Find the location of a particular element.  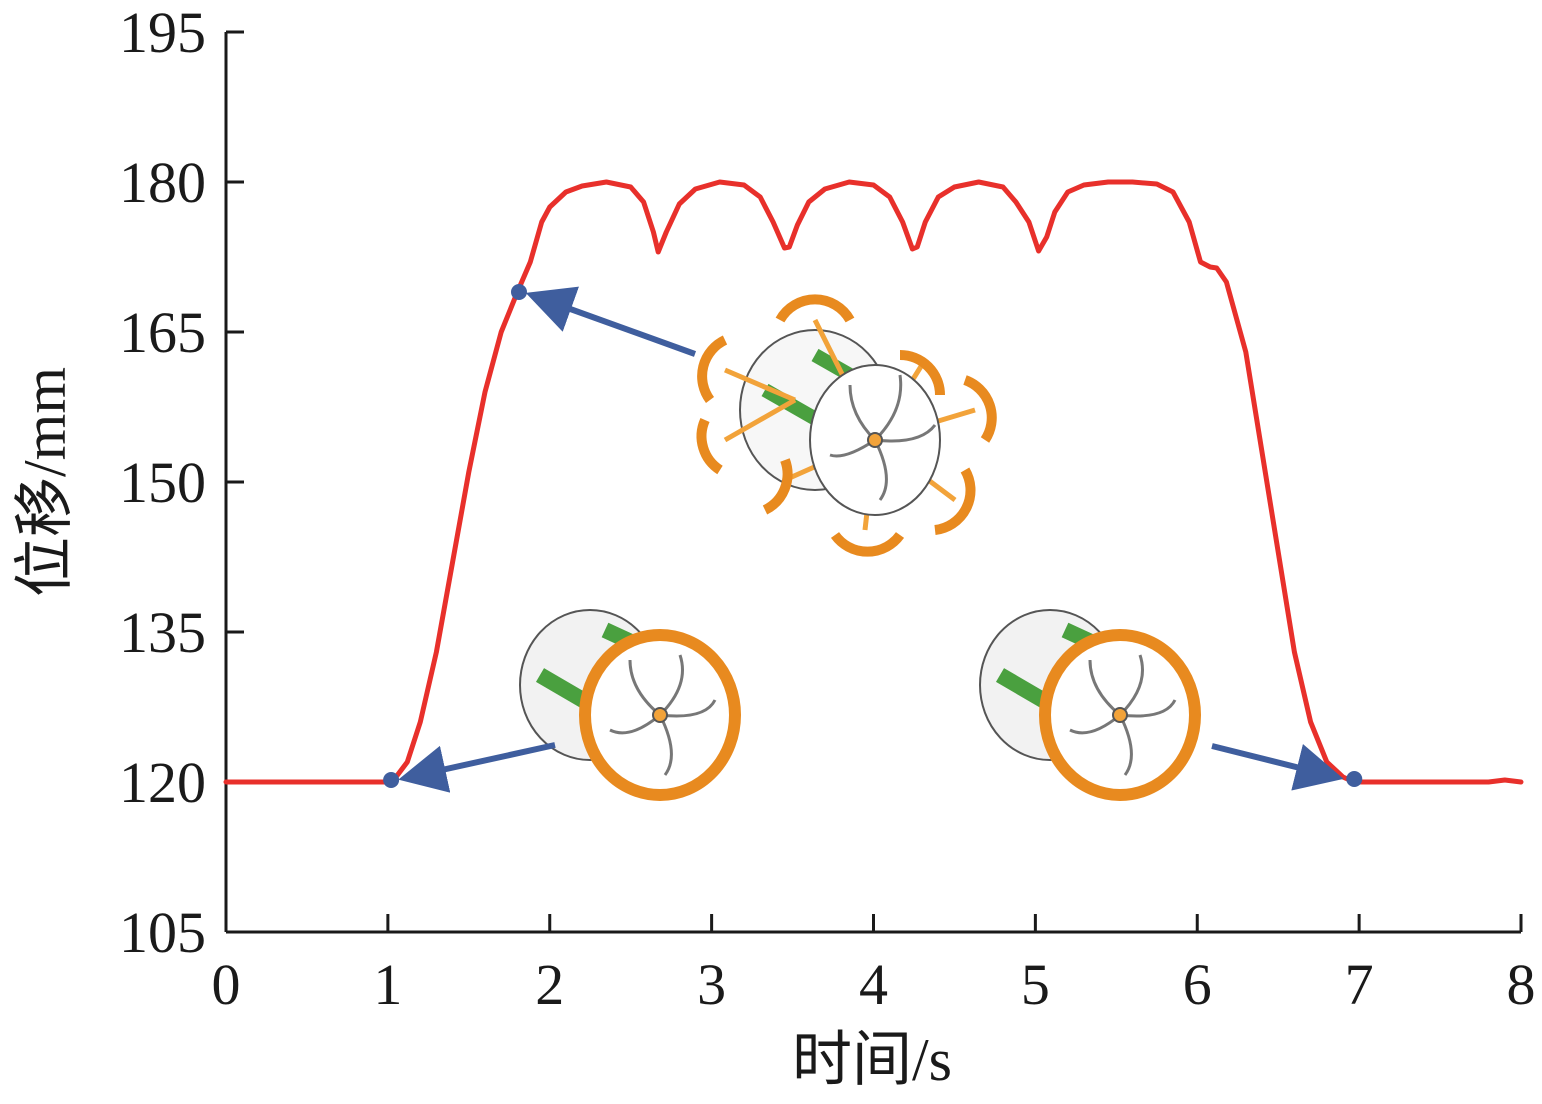

y-tick-label: 195 is located at coordinates (162, 32).